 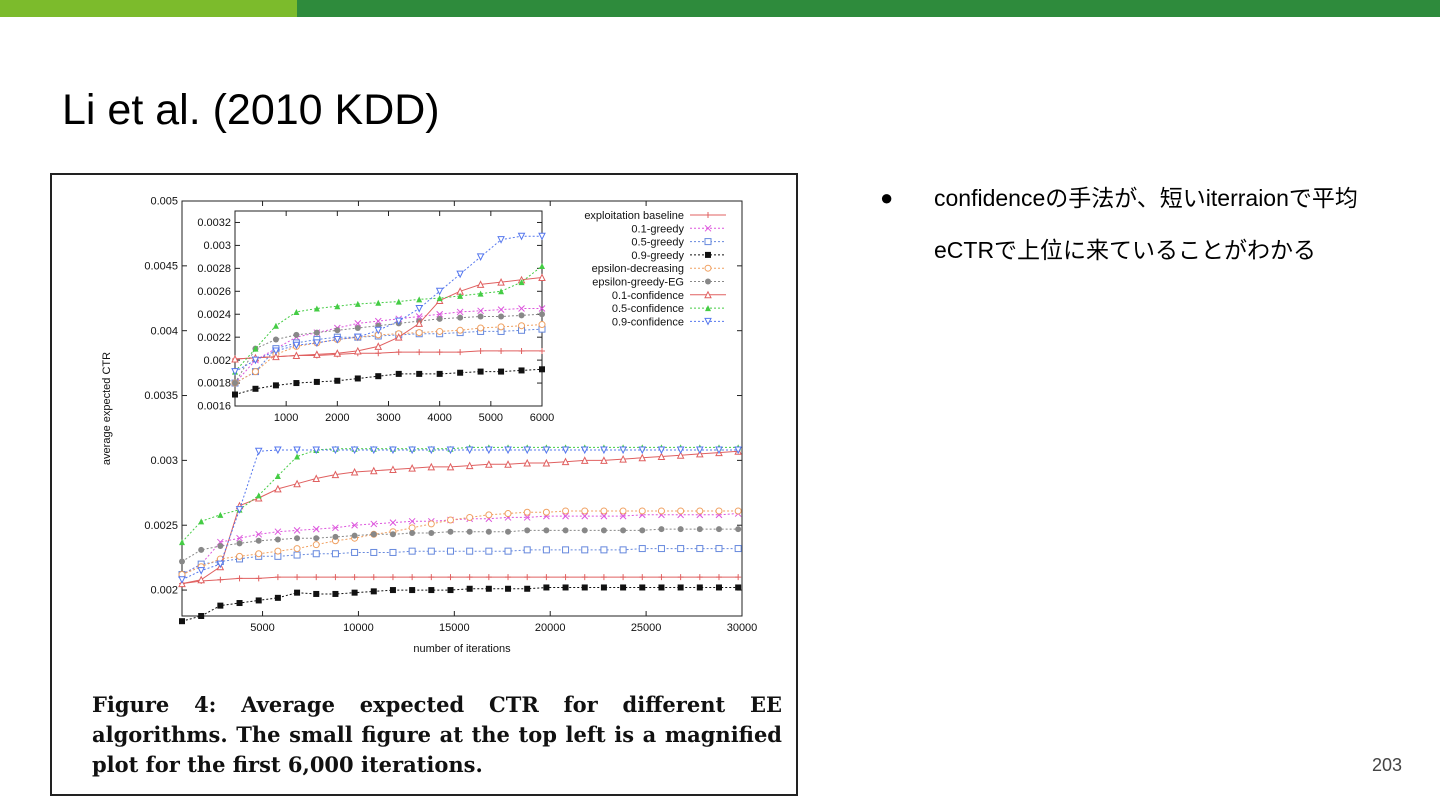 I want to click on legend-label: 0.1-greedy, so click(x=657, y=229).